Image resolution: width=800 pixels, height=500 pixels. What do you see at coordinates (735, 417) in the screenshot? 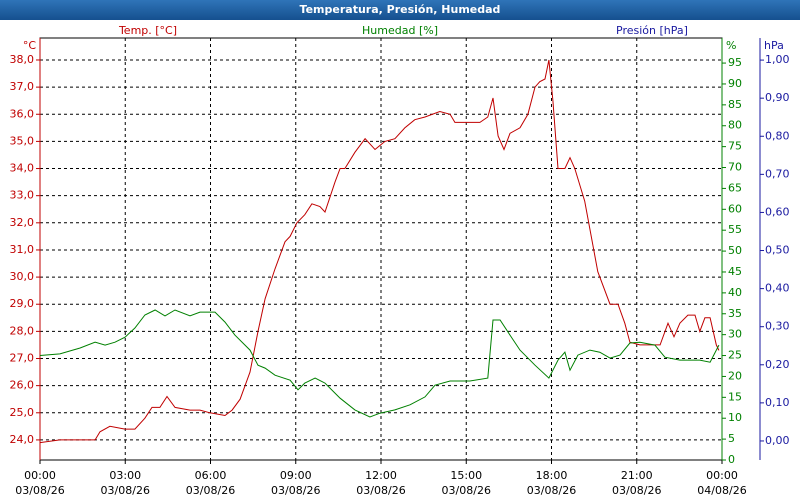
I see `y2-tick-label: 10` at bounding box center [735, 417].